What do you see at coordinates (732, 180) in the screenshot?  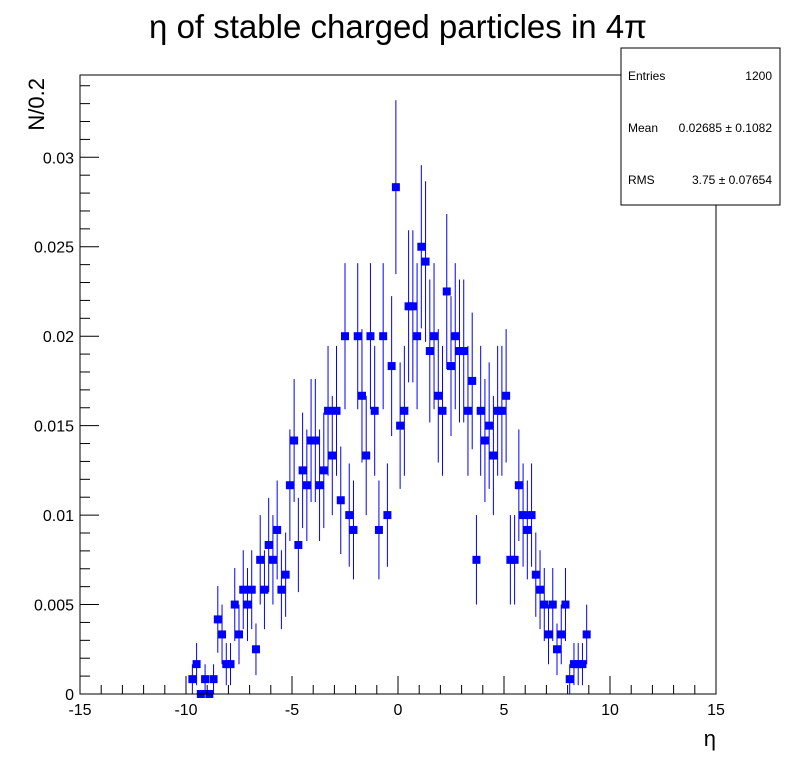 I see `stats-rms-value: 3.75 ± 0.07654` at bounding box center [732, 180].